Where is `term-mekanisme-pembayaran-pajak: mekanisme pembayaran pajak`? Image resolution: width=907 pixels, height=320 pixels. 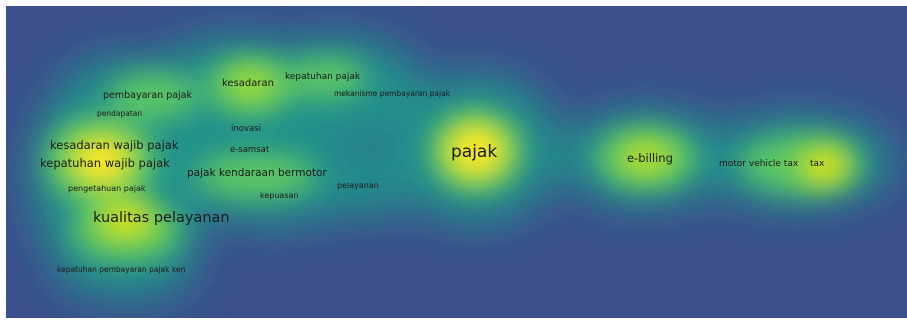 term-mekanisme-pembayaran-pajak: mekanisme pembayaran pajak is located at coordinates (392, 93).